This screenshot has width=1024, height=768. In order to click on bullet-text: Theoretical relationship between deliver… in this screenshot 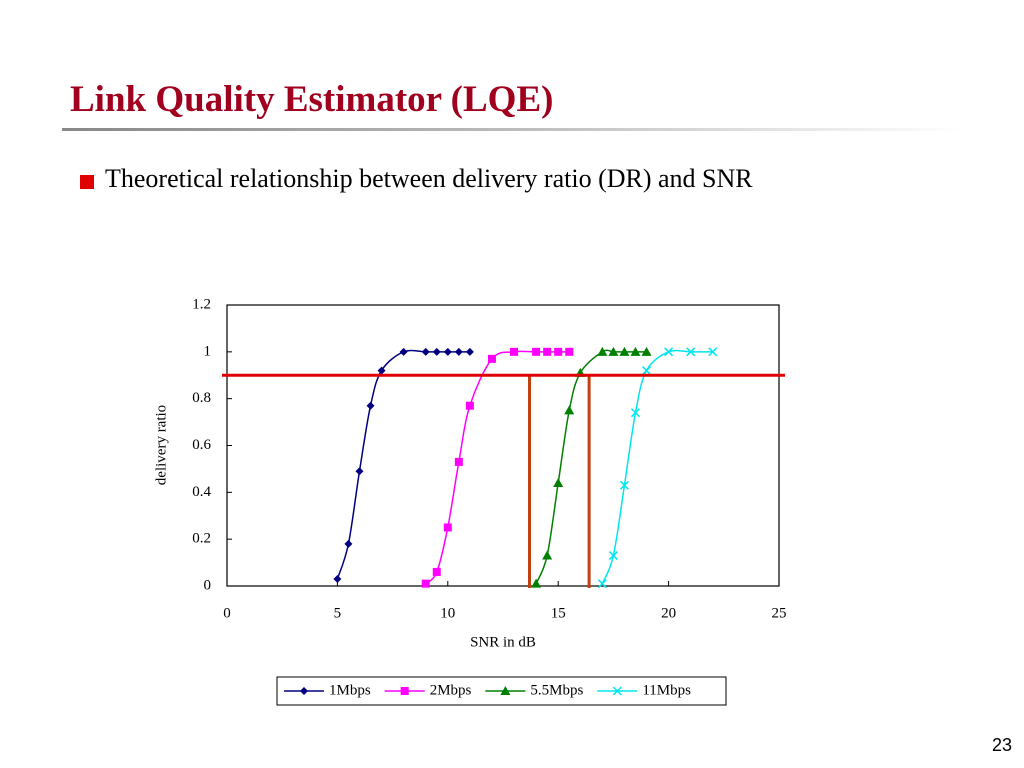, I will do `click(429, 178)`.